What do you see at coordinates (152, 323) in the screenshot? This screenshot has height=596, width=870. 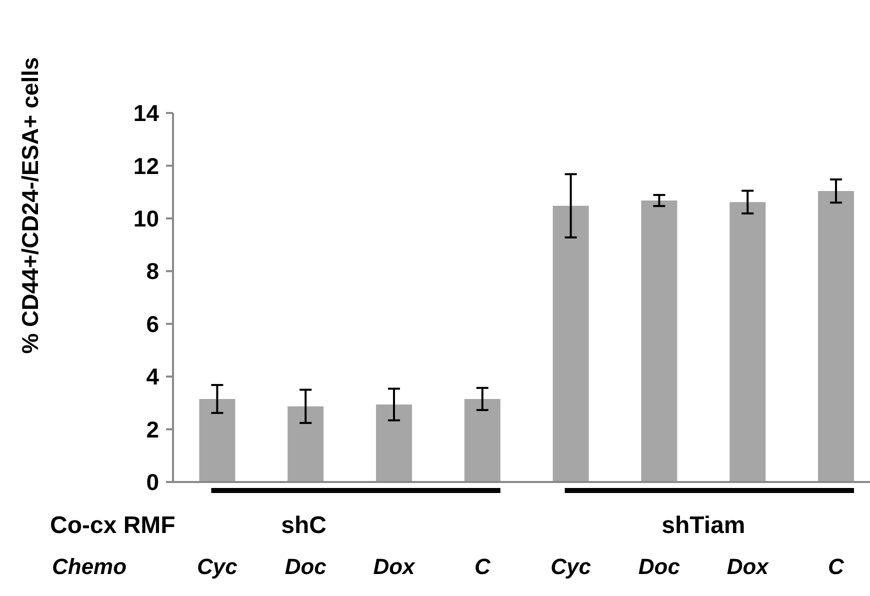 I see `y-tick-label: 6` at bounding box center [152, 323].